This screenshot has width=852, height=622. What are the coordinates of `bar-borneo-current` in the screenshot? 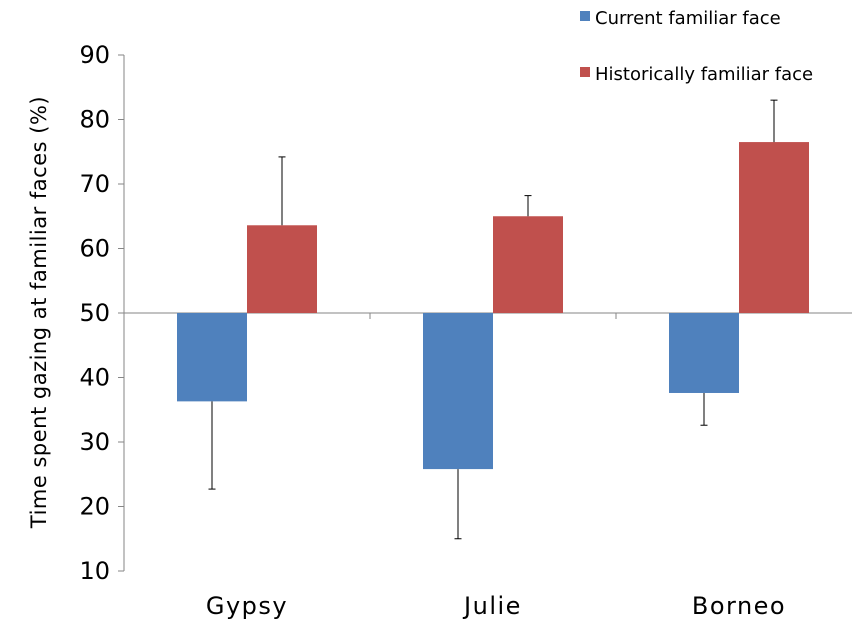 It's located at (704, 353).